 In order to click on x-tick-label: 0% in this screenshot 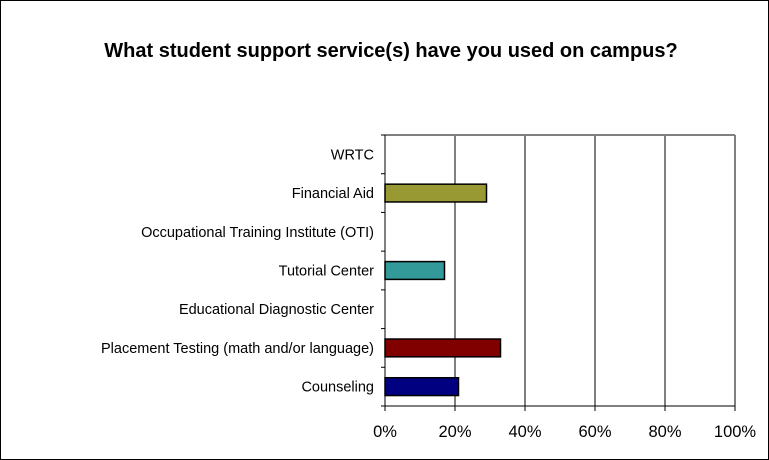, I will do `click(385, 432)`.